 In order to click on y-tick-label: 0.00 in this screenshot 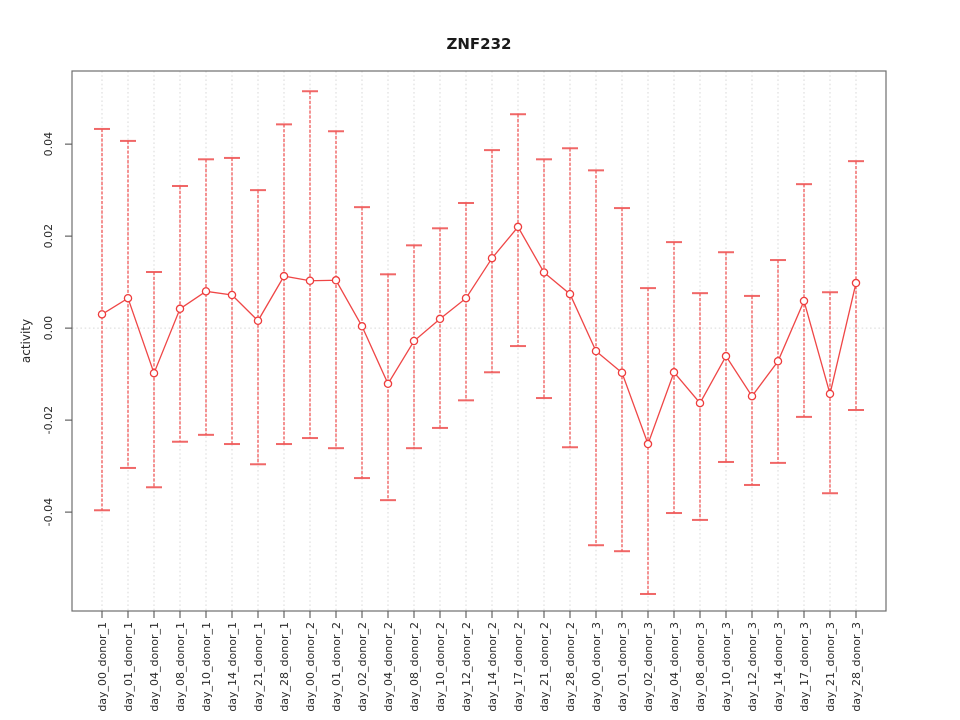, I will do `click(48, 328)`.